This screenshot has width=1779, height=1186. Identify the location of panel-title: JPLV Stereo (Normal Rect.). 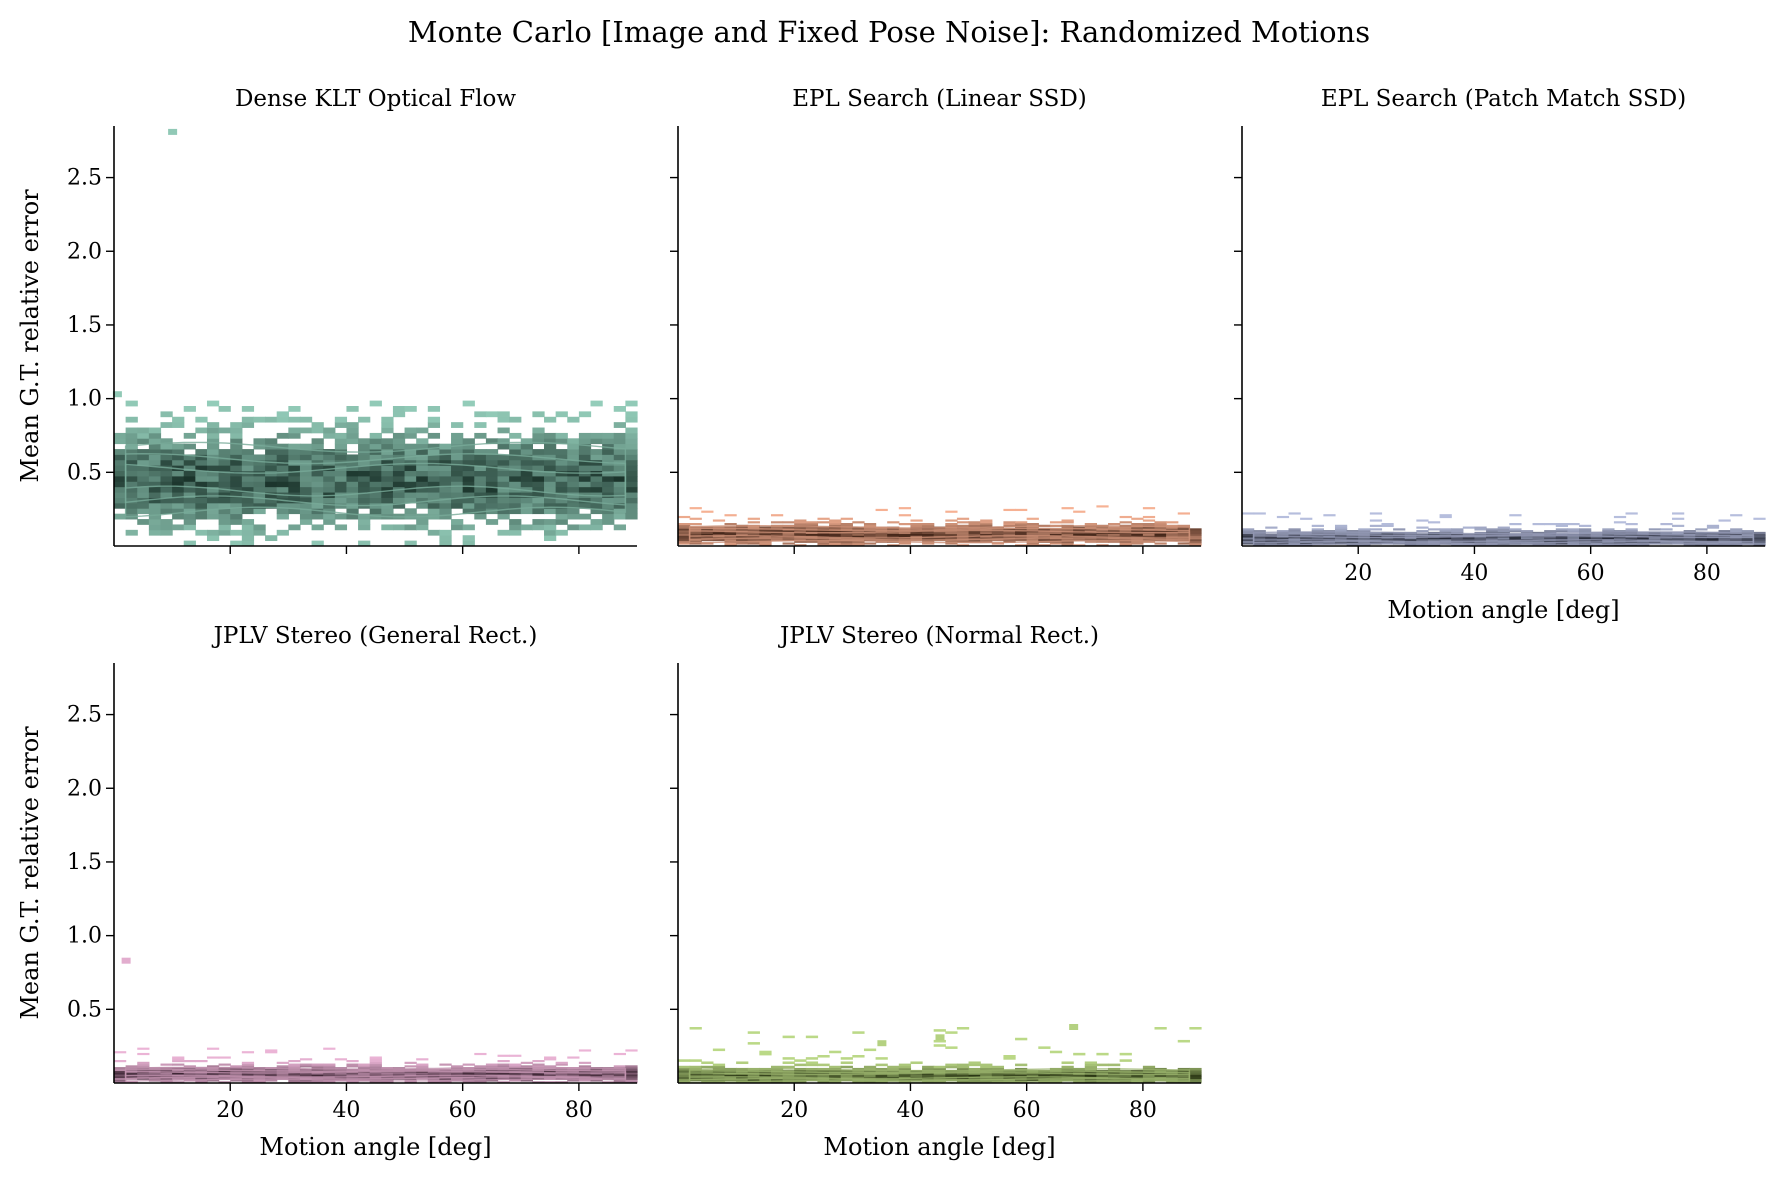
(938, 636).